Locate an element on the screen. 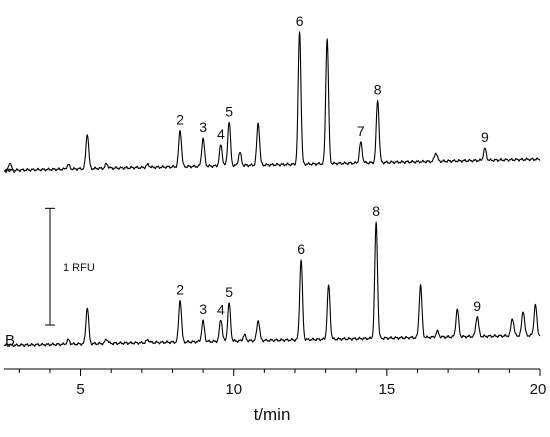 Image resolution: width=550 pixels, height=437 pixels. peak-label-b-9: 9 is located at coordinates (477, 306).